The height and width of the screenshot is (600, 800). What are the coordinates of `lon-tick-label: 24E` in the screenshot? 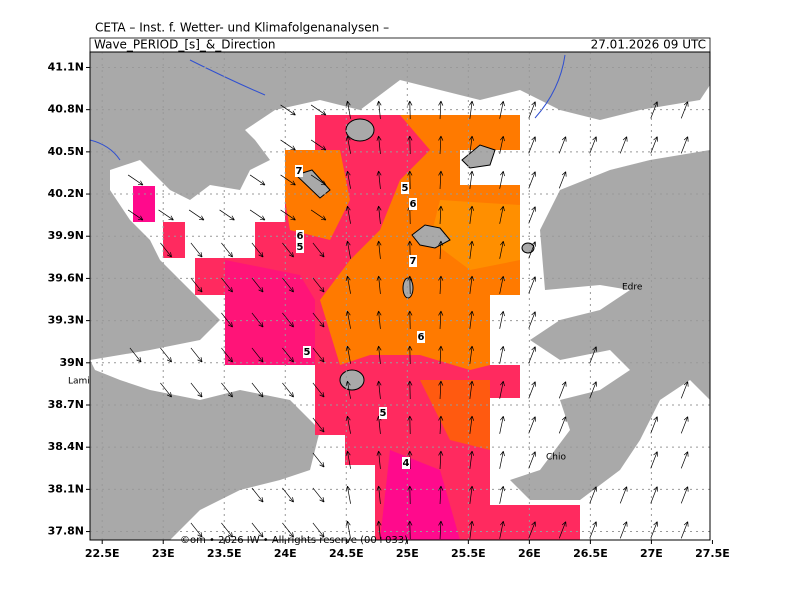 It's located at (285, 553).